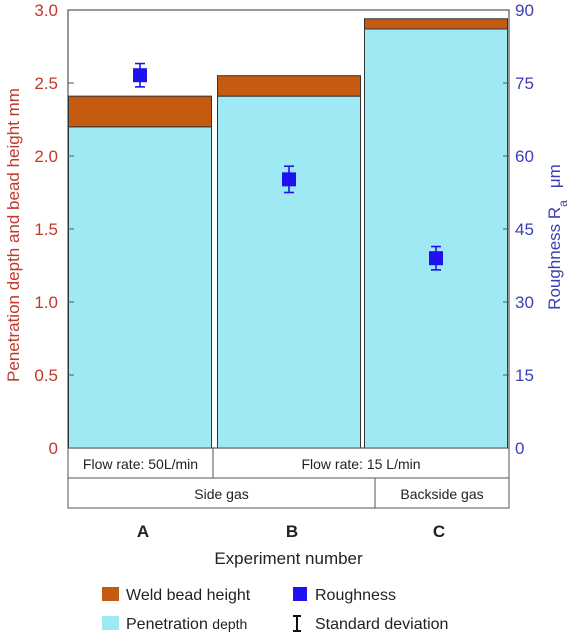  I want to click on right-axis-tick-label: 0, so click(519, 448).